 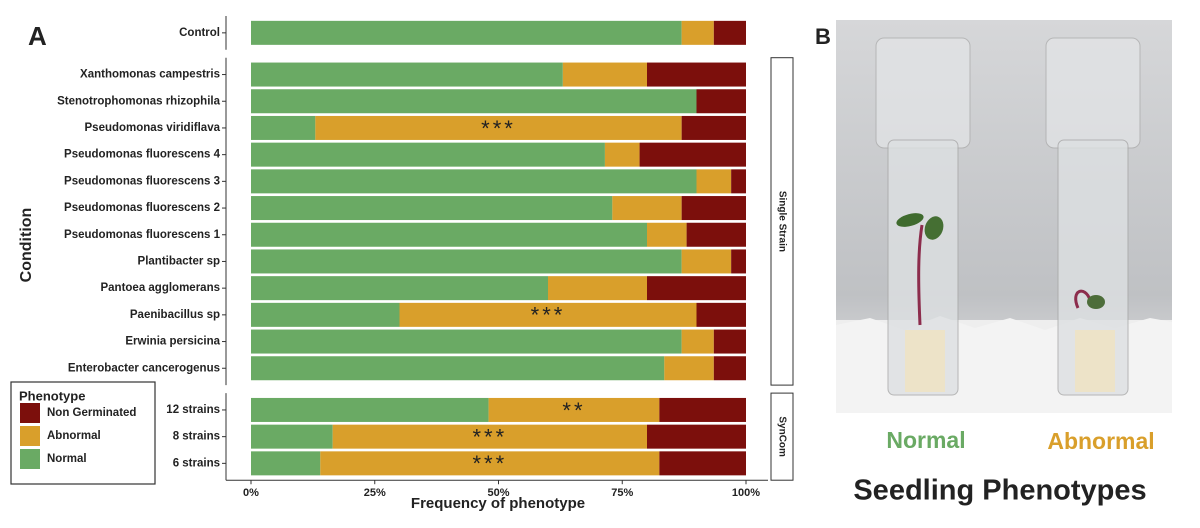 I want to click on y-tick-label cat: Plantibacter sp, so click(x=179, y=261).